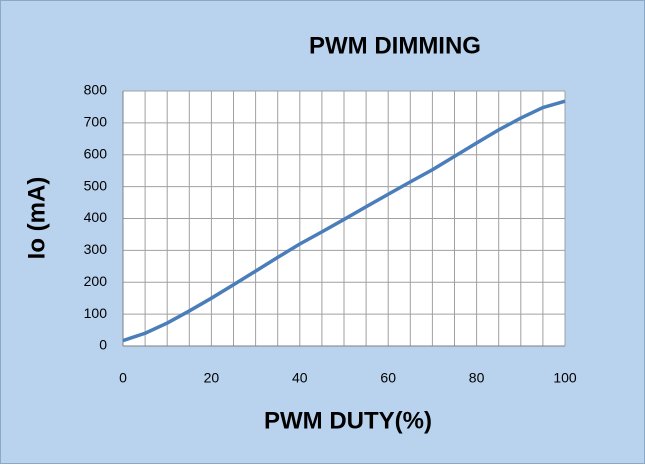 The height and width of the screenshot is (469, 645). What do you see at coordinates (388, 378) in the screenshot?
I see `x-tick-label: 60` at bounding box center [388, 378].